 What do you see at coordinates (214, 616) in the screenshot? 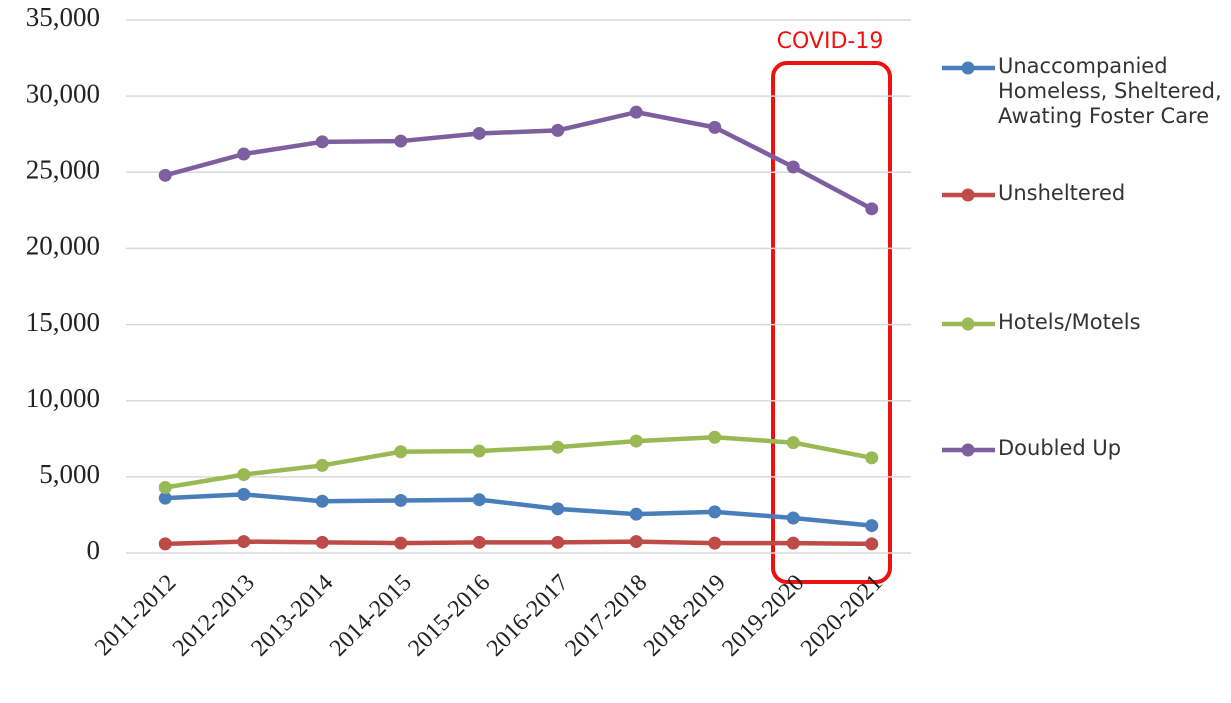
I see `x-tick-label: 2012-2013` at bounding box center [214, 616].